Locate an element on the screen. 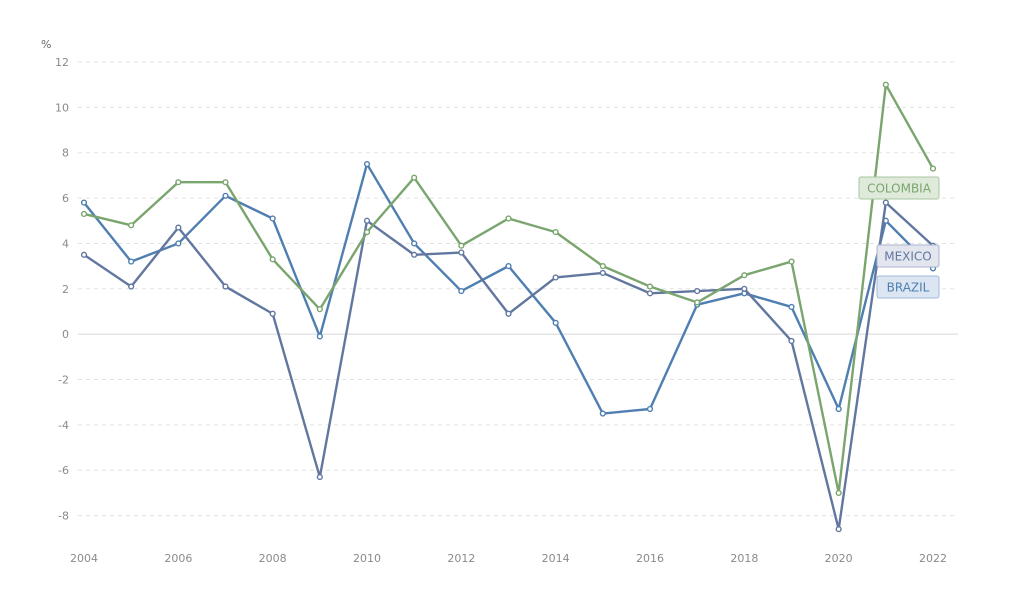 The image size is (1024, 590). y-tick-label: -4 is located at coordinates (63, 425).